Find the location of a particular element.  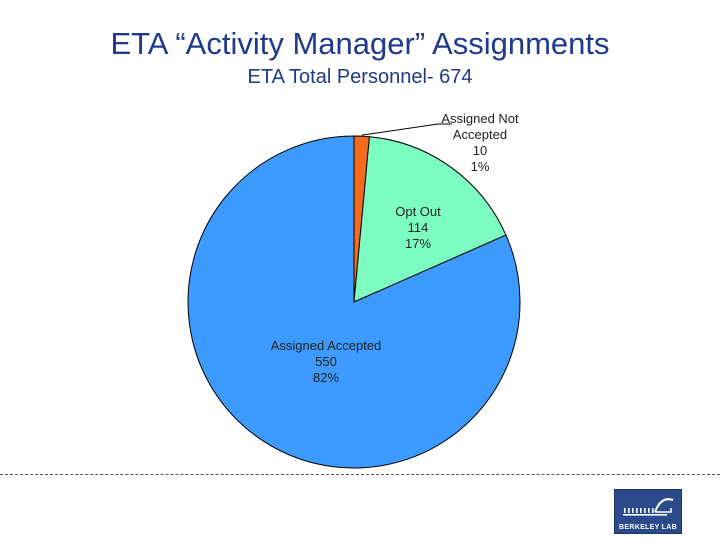

pie-slice-opt-out is located at coordinates (430, 219).